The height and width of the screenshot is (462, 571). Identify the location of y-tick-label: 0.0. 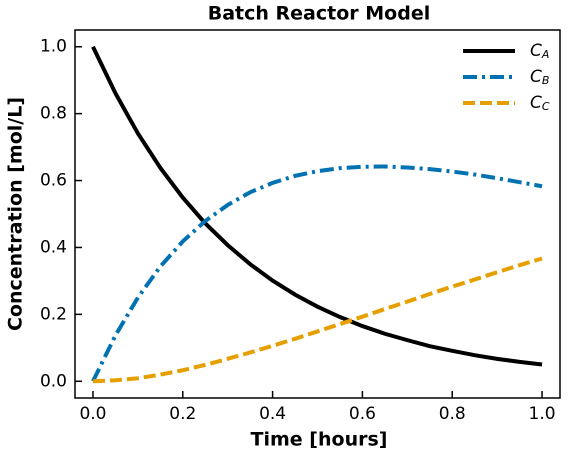
(53, 381).